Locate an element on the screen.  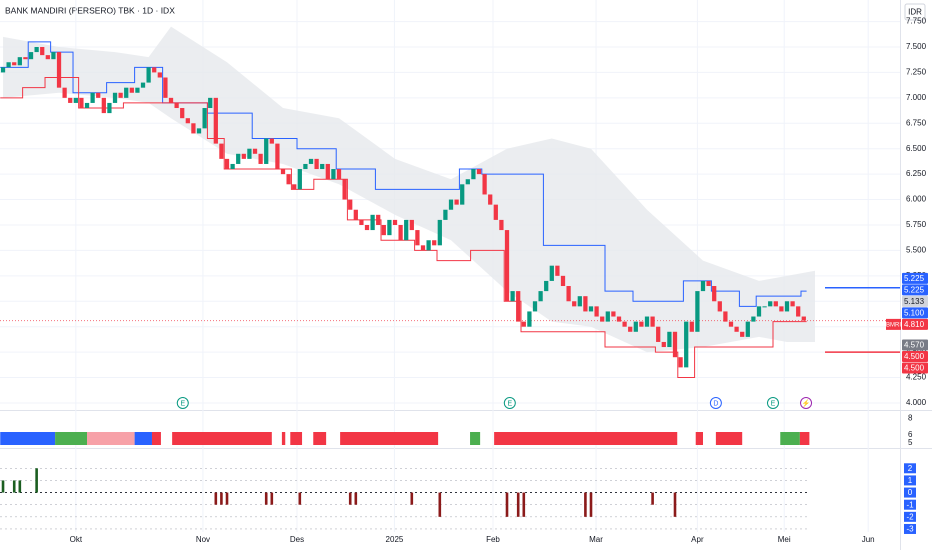
currency-box is located at coordinates (915, 12).